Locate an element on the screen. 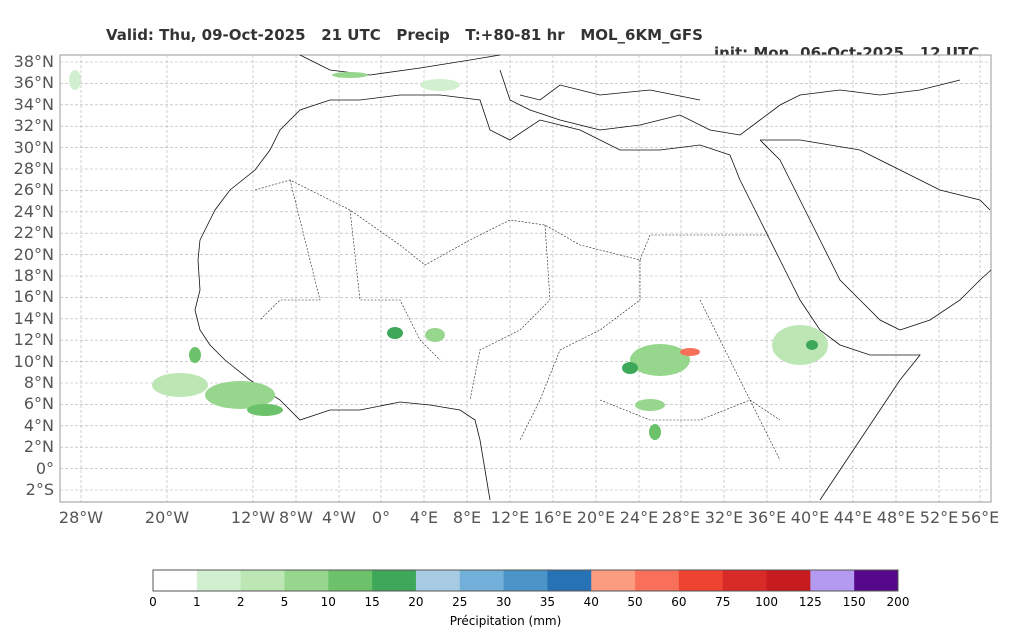 This screenshot has height=641, width=1011. colorbar-tick-label: 15 is located at coordinates (372, 602).